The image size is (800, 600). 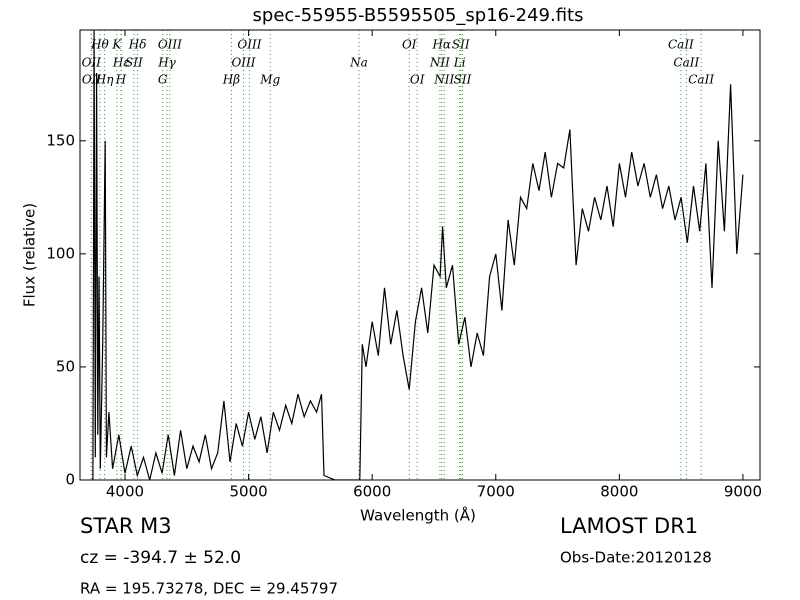 I want to click on x-tick-label: 4000, so click(x=125, y=492).